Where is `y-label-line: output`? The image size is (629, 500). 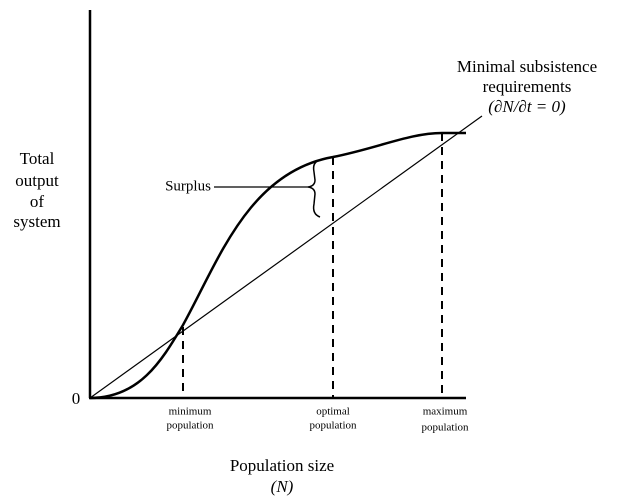 y-label-line: output is located at coordinates (37, 180).